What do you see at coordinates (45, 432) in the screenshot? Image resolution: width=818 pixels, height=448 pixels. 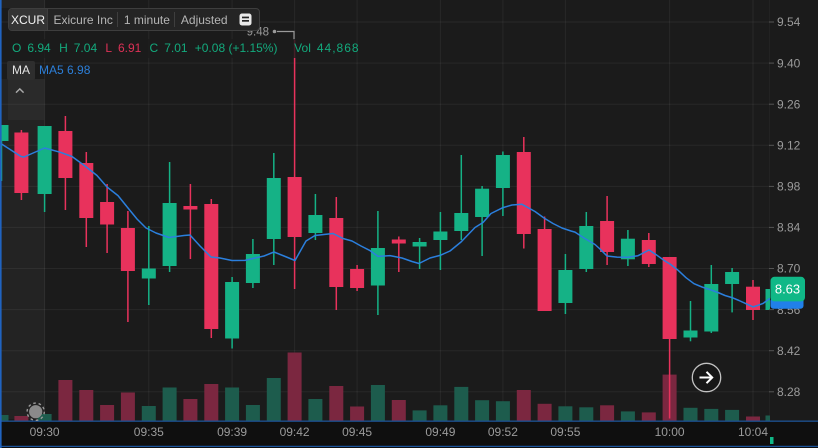 I see `svg-text: 09:30` at bounding box center [45, 432].